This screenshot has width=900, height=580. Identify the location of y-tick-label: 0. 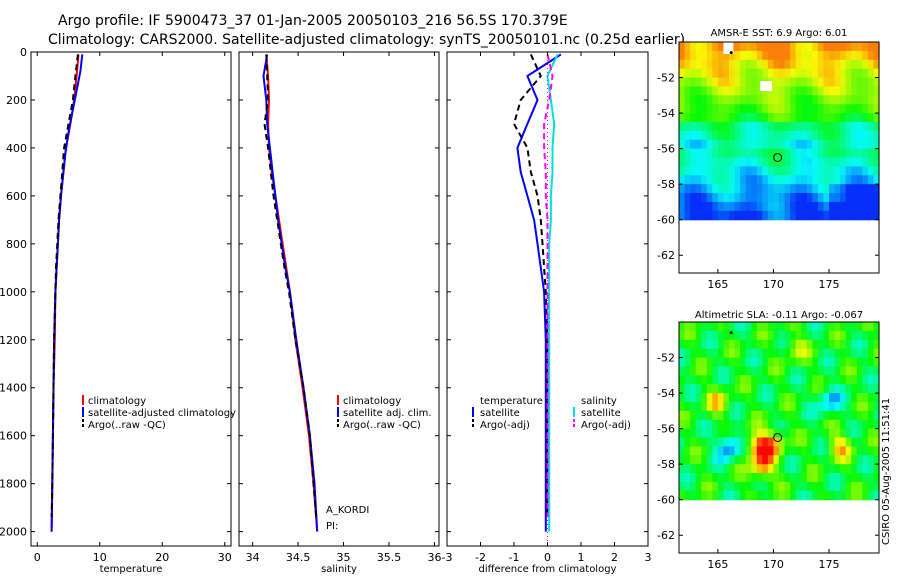
(23, 52).